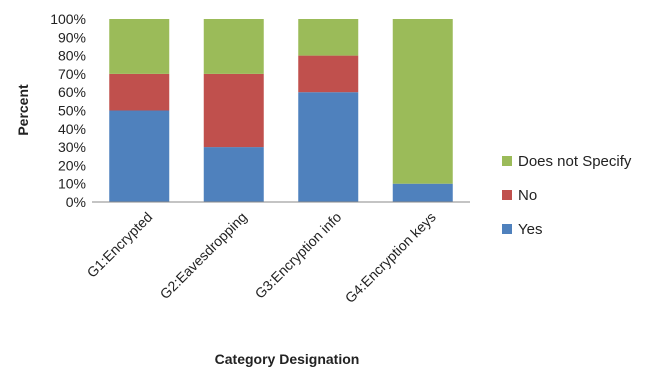 The image size is (651, 371). Describe the element at coordinates (76, 202) in the screenshot. I see `y-tick-label: 0%` at that location.